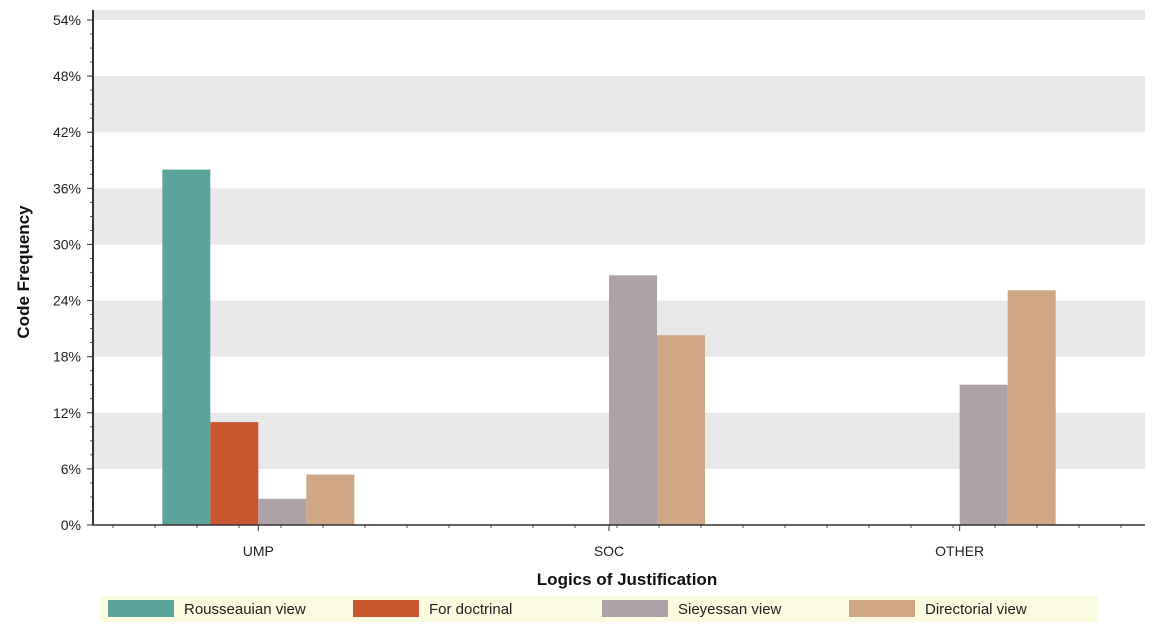 This screenshot has width=1157, height=624. Describe the element at coordinates (186, 347) in the screenshot. I see `bar-rousseauian-view-ump` at that location.